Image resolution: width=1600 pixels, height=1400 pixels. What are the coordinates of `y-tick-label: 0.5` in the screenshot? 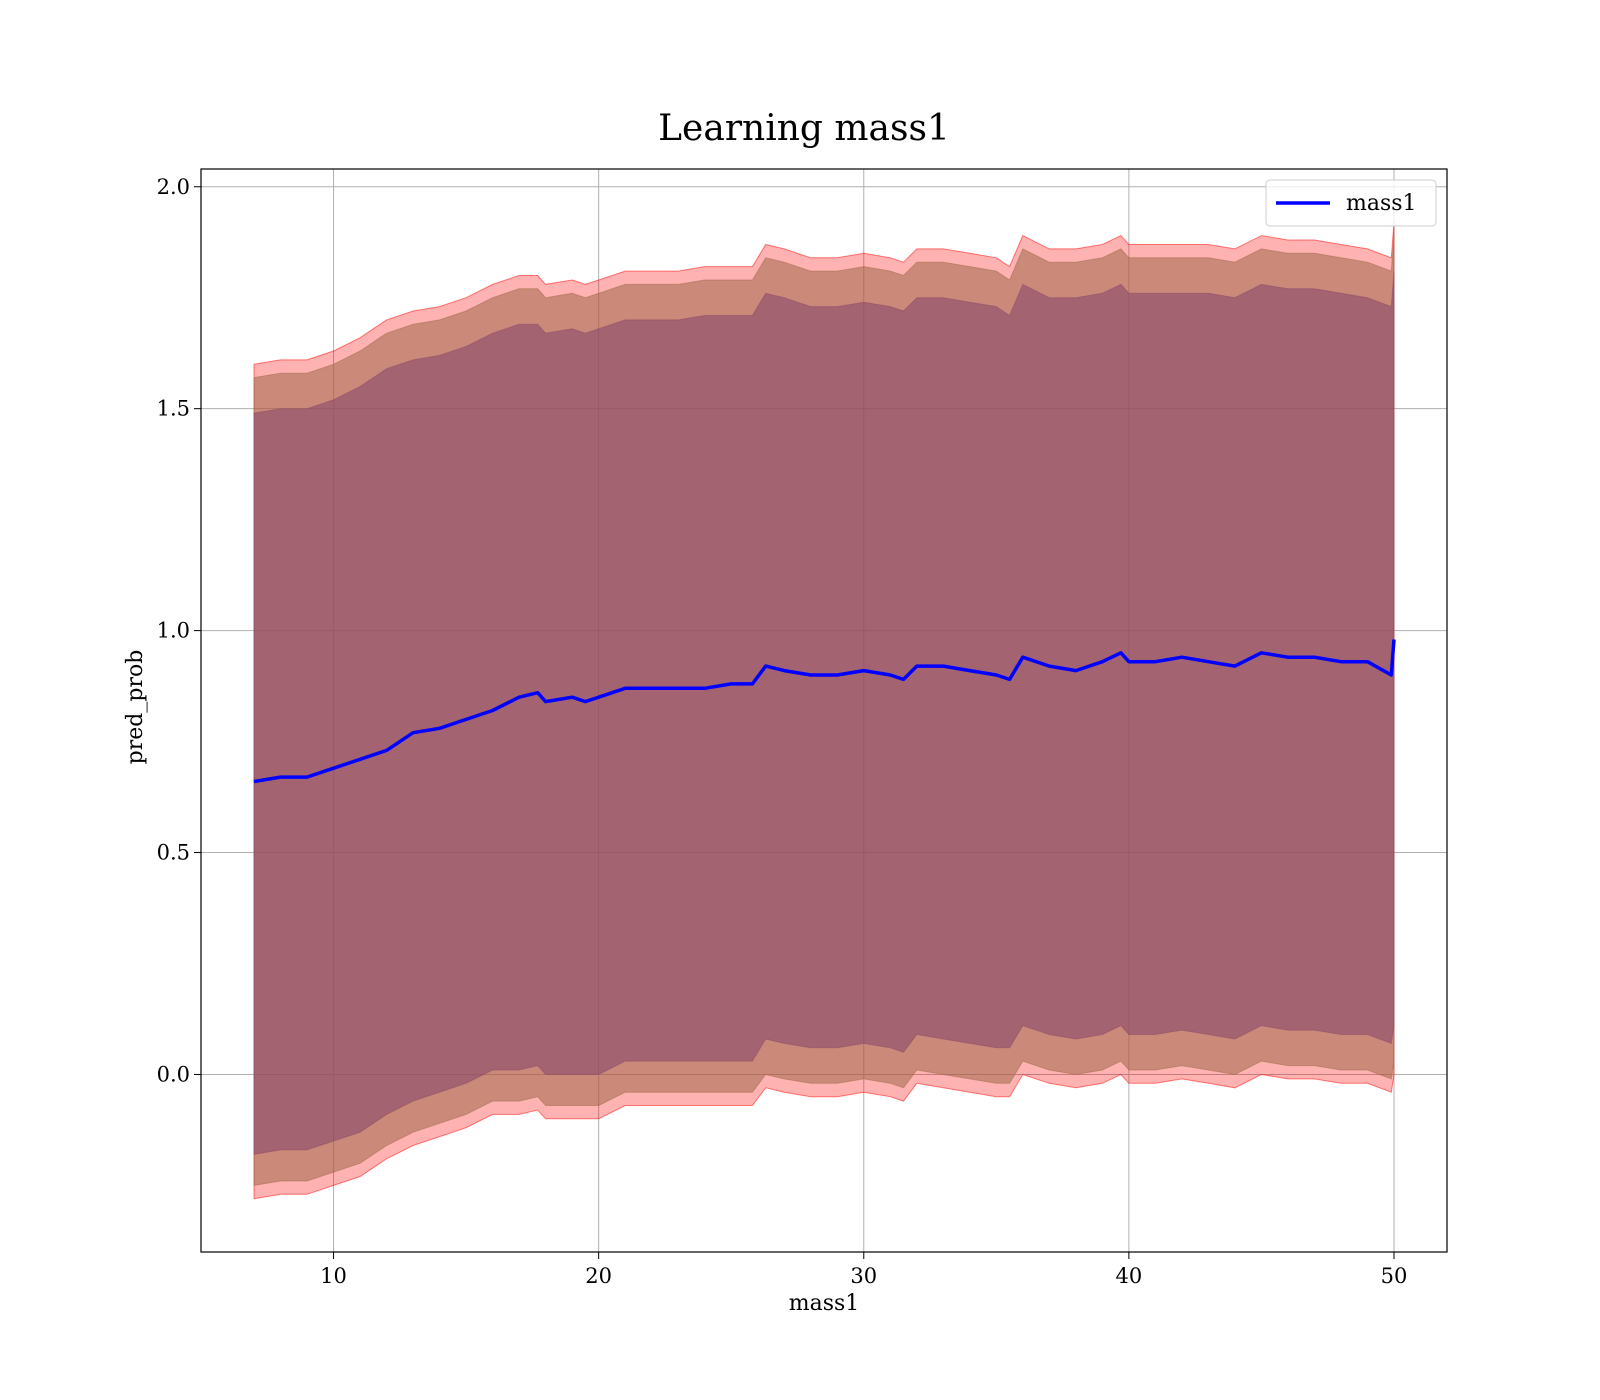 It's located at (173, 853).